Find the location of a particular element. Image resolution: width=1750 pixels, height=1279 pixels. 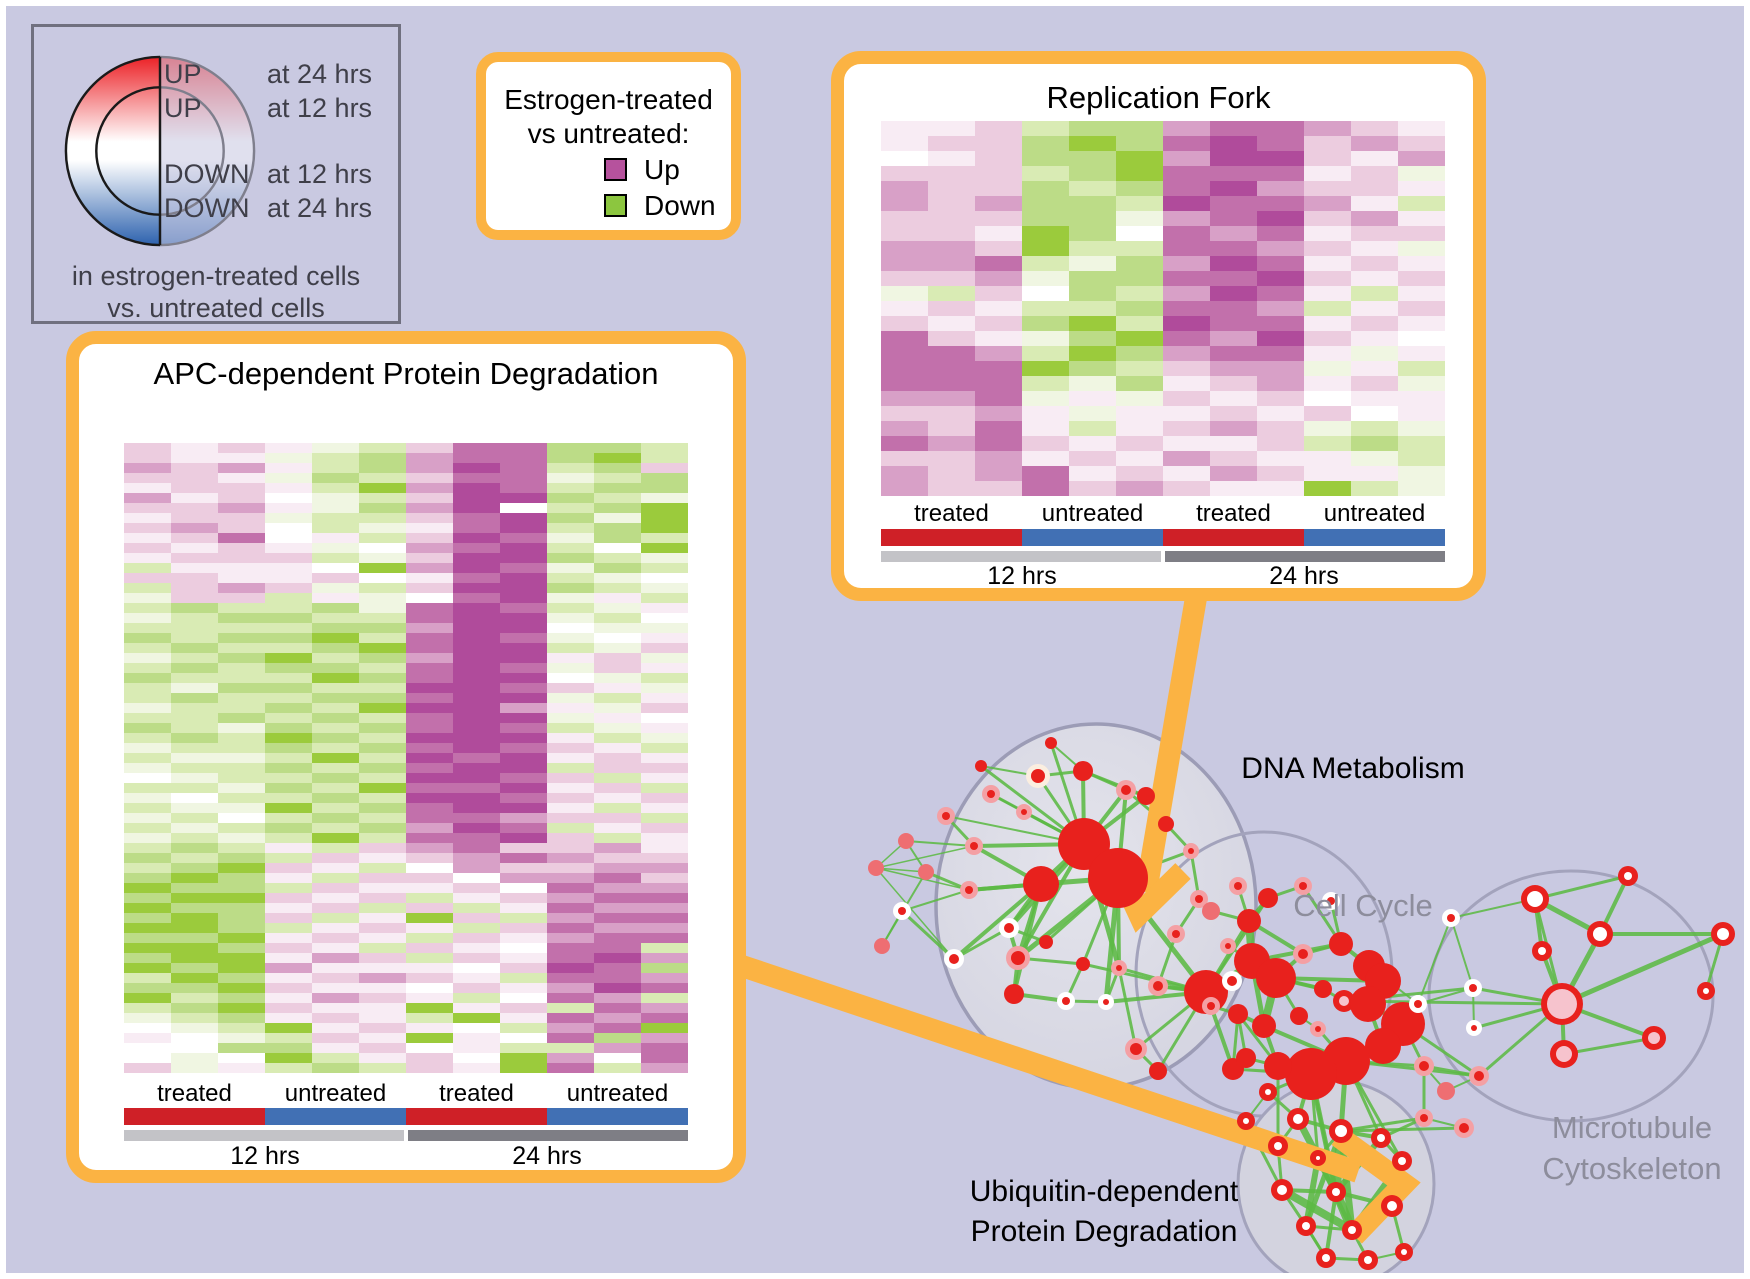

apc-title: APC-dependent Protein Degradation is located at coordinates (406, 373).